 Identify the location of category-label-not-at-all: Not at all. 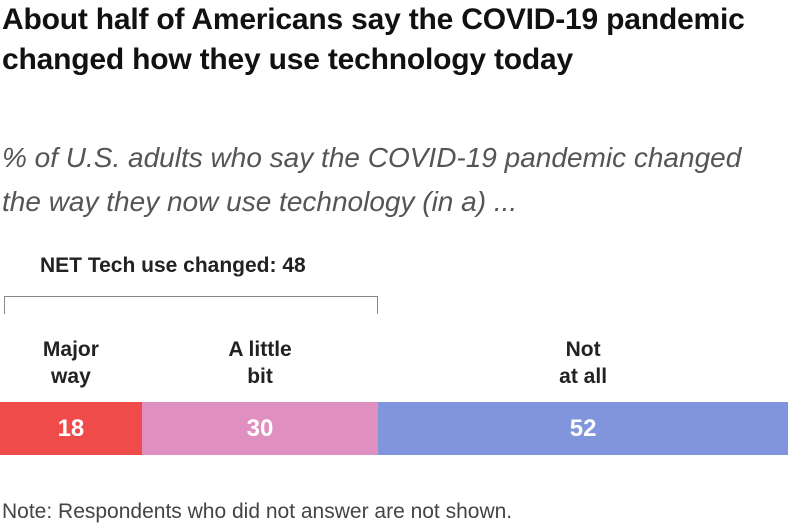
(583, 363).